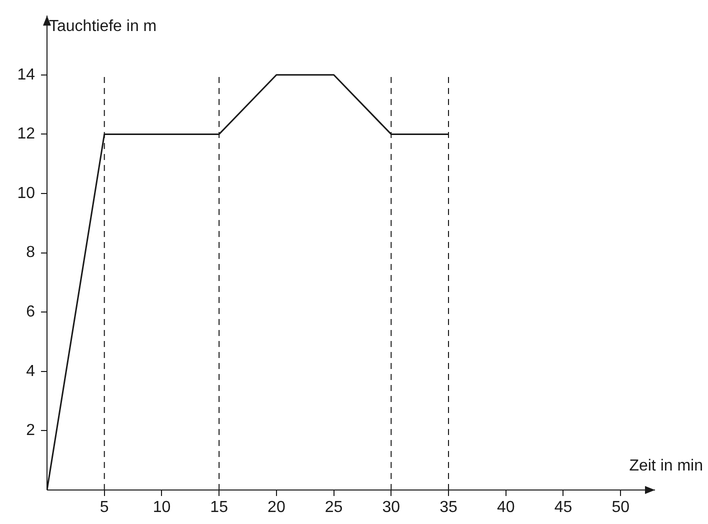 This screenshot has width=708, height=524. I want to click on x-tick-label: 25, so click(333, 507).